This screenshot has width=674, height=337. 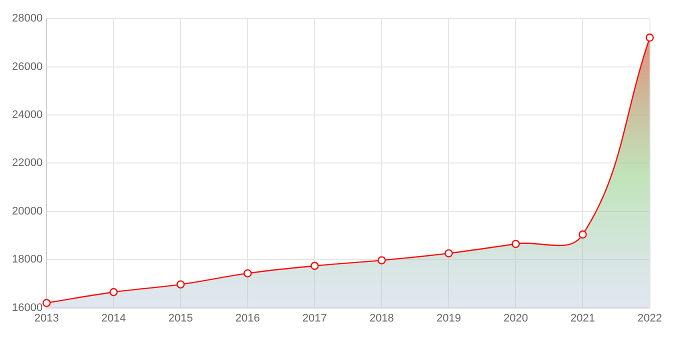 What do you see at coordinates (27, 211) in the screenshot?
I see `y-tick-label: 20000` at bounding box center [27, 211].